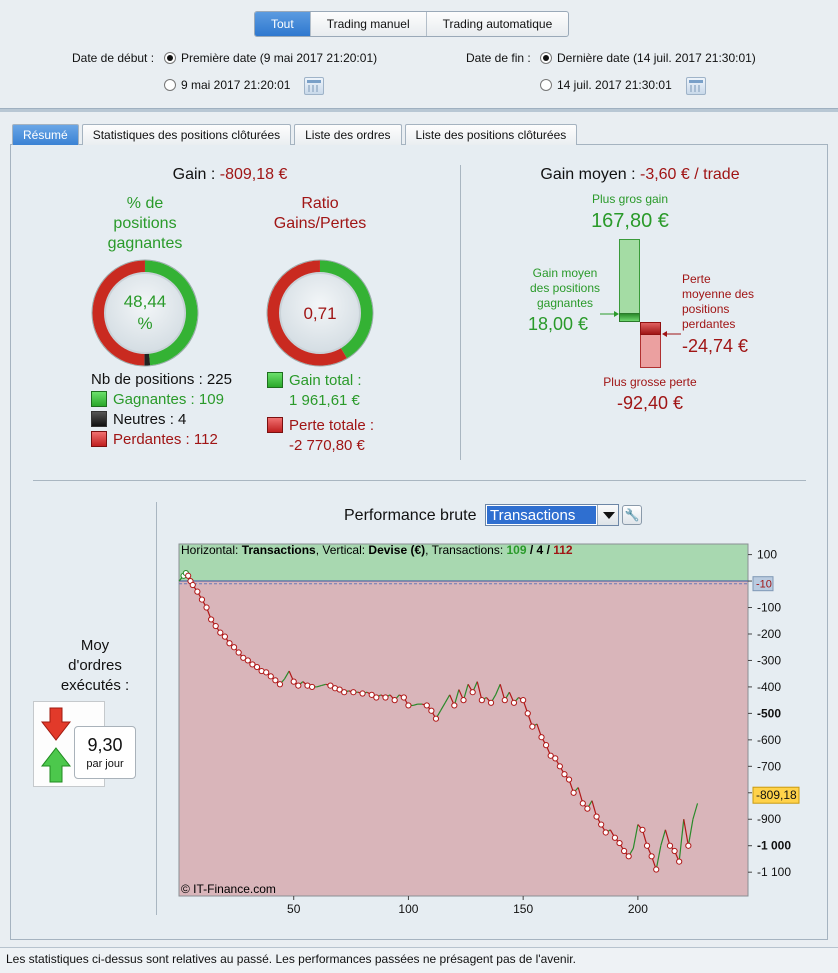 The height and width of the screenshot is (973, 838). What do you see at coordinates (656, 58) in the screenshot?
I see `end-date-last-label: Dernière date (14 juil. 2017 21:30:01)` at bounding box center [656, 58].